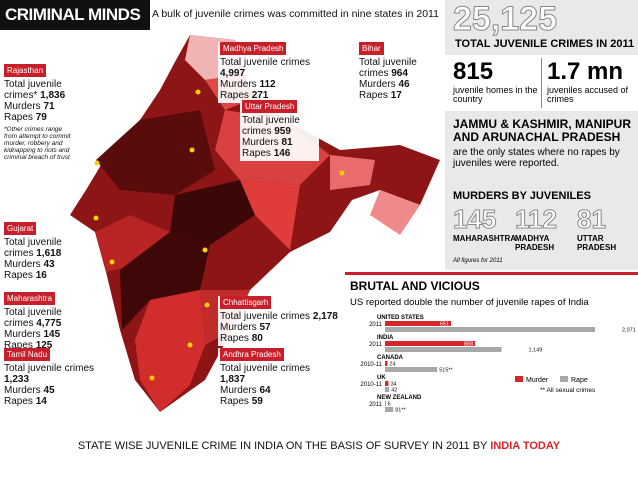 The image size is (638, 479). I want to click on stat-line: Murders 46, so click(396, 84).